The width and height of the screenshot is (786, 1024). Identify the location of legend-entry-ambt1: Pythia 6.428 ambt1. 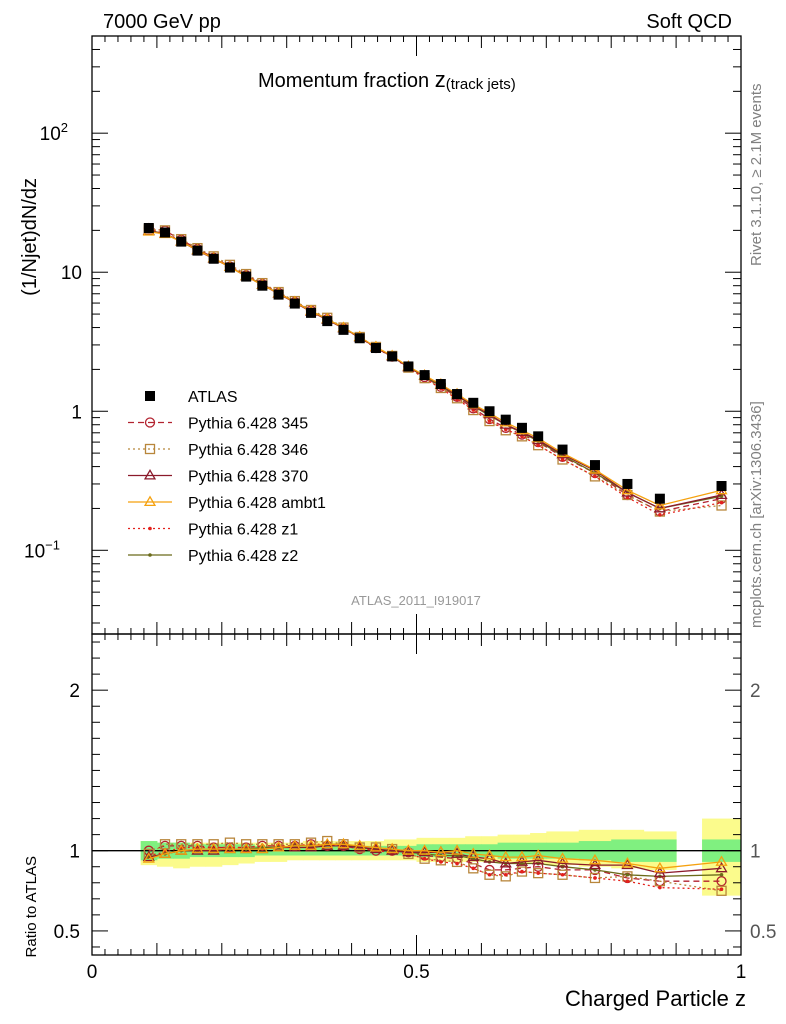
(227, 503).